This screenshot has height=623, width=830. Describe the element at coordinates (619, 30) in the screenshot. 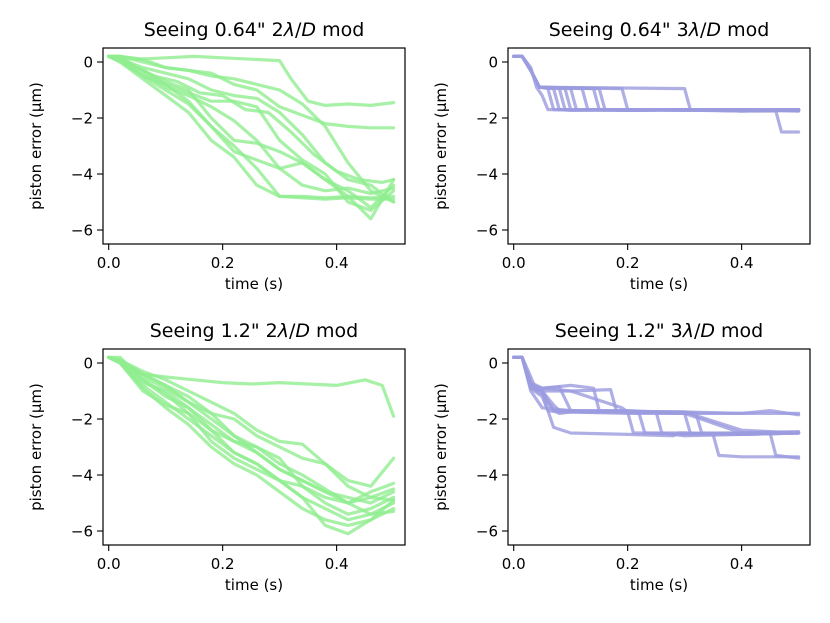

I see `chart-title-part: Seeing 0.64" 3` at that location.